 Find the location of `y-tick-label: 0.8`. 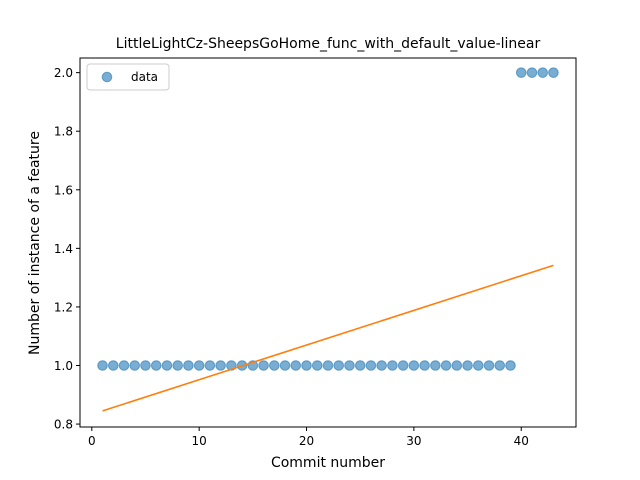

y-tick-label: 0.8 is located at coordinates (63, 425).